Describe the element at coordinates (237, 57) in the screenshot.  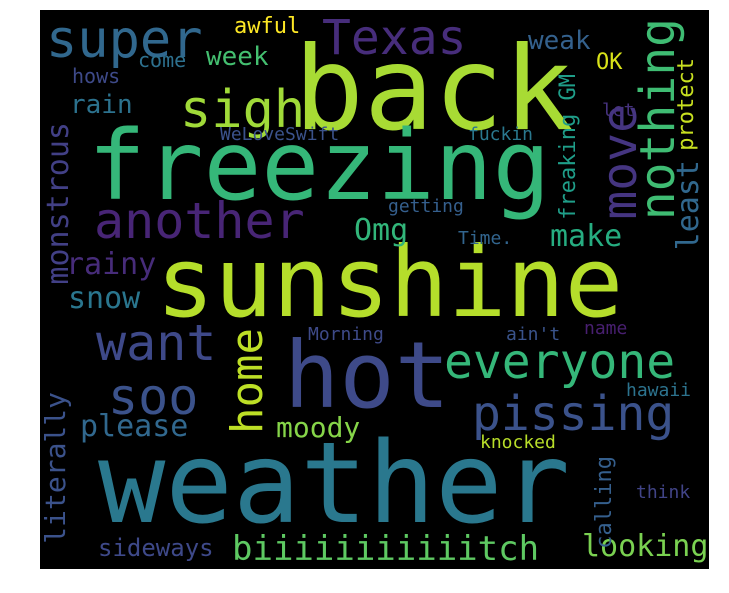
I see `word-week: week` at that location.